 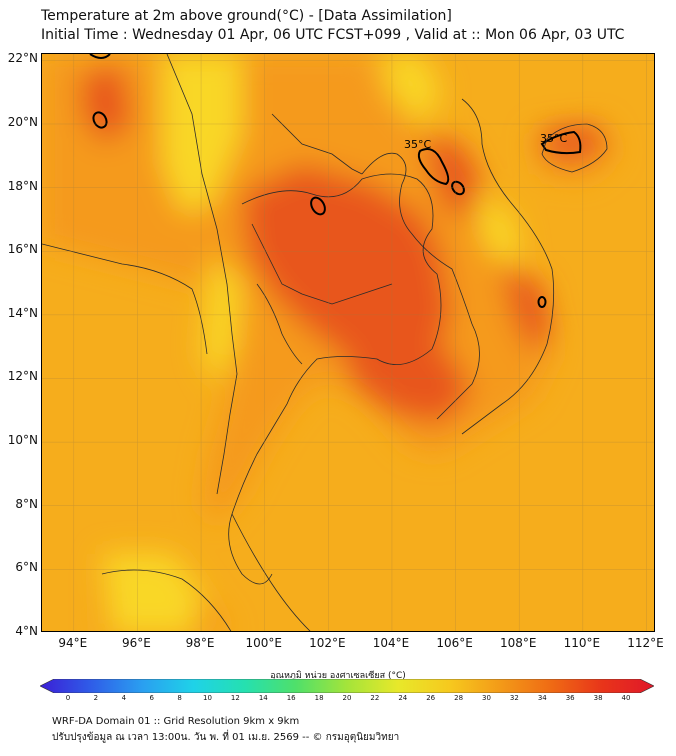 What do you see at coordinates (375, 698) in the screenshot?
I see `colorbar-tick-label: 22` at bounding box center [375, 698].